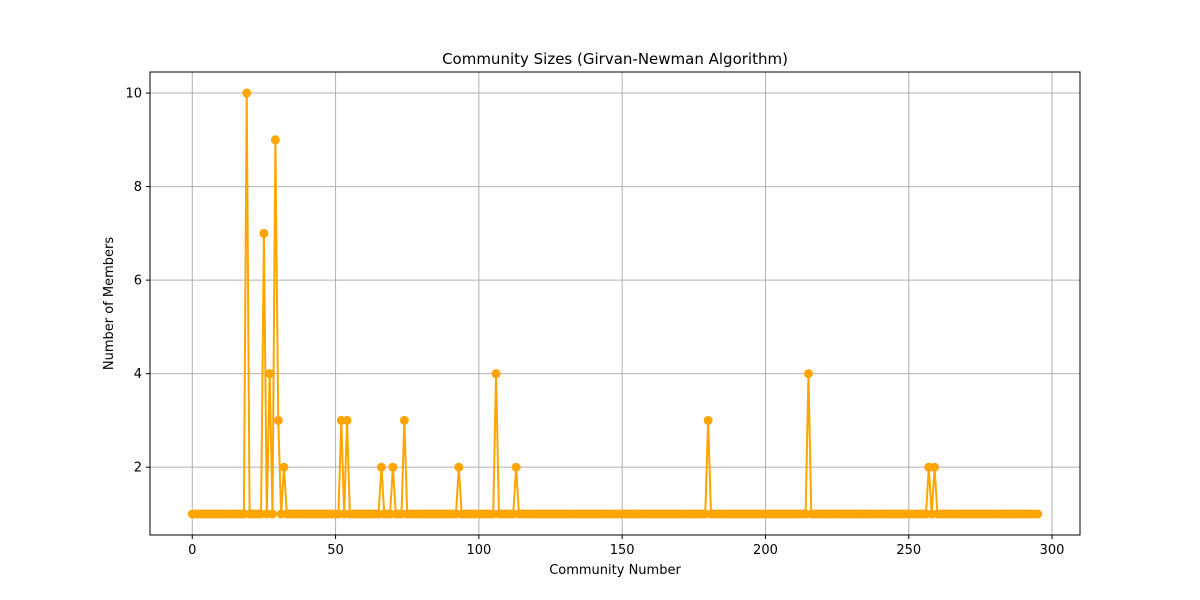 The height and width of the screenshot is (600, 1200). Describe the element at coordinates (1052, 550) in the screenshot. I see `x-tick-label: 300` at that location.